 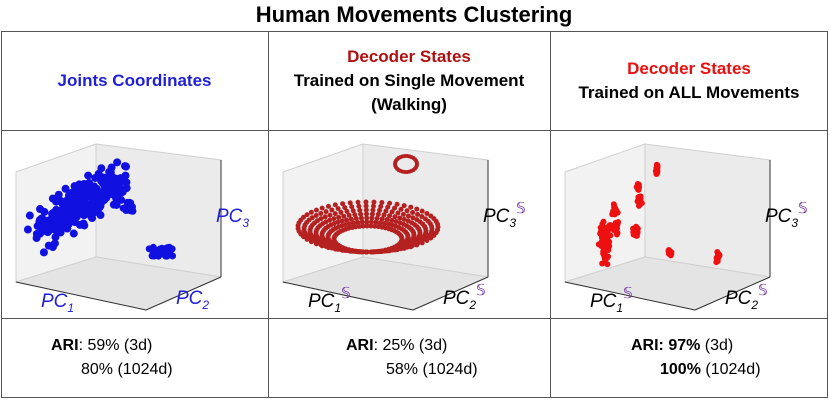 What do you see at coordinates (464, 297) in the screenshot?
I see `axis-label: PC2𝕊` at bounding box center [464, 297].